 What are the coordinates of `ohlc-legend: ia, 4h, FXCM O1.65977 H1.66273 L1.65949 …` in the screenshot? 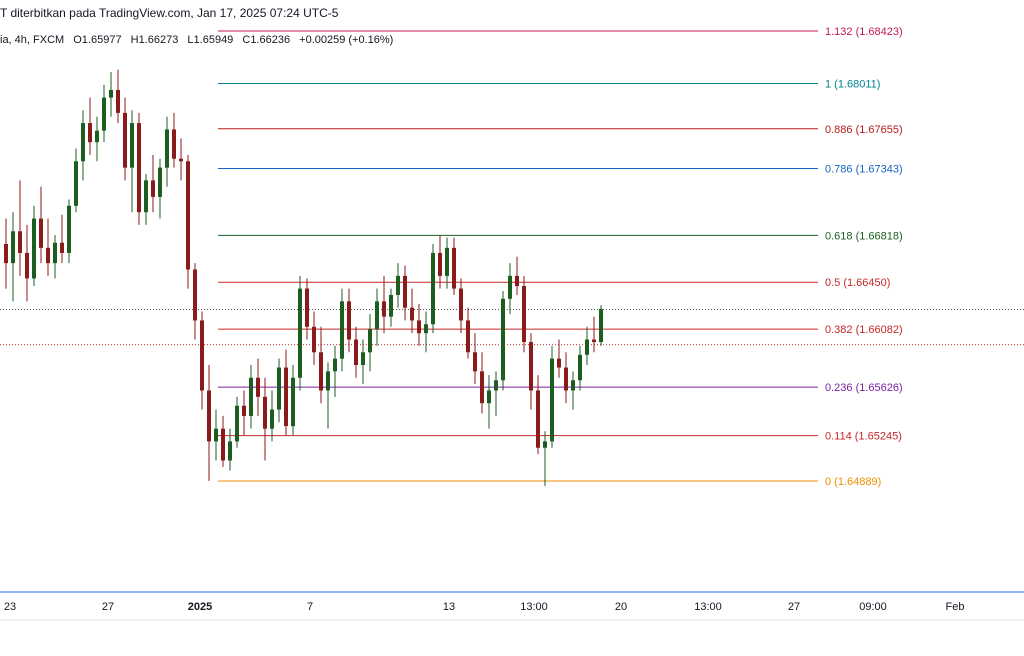 It's located at (199, 40).